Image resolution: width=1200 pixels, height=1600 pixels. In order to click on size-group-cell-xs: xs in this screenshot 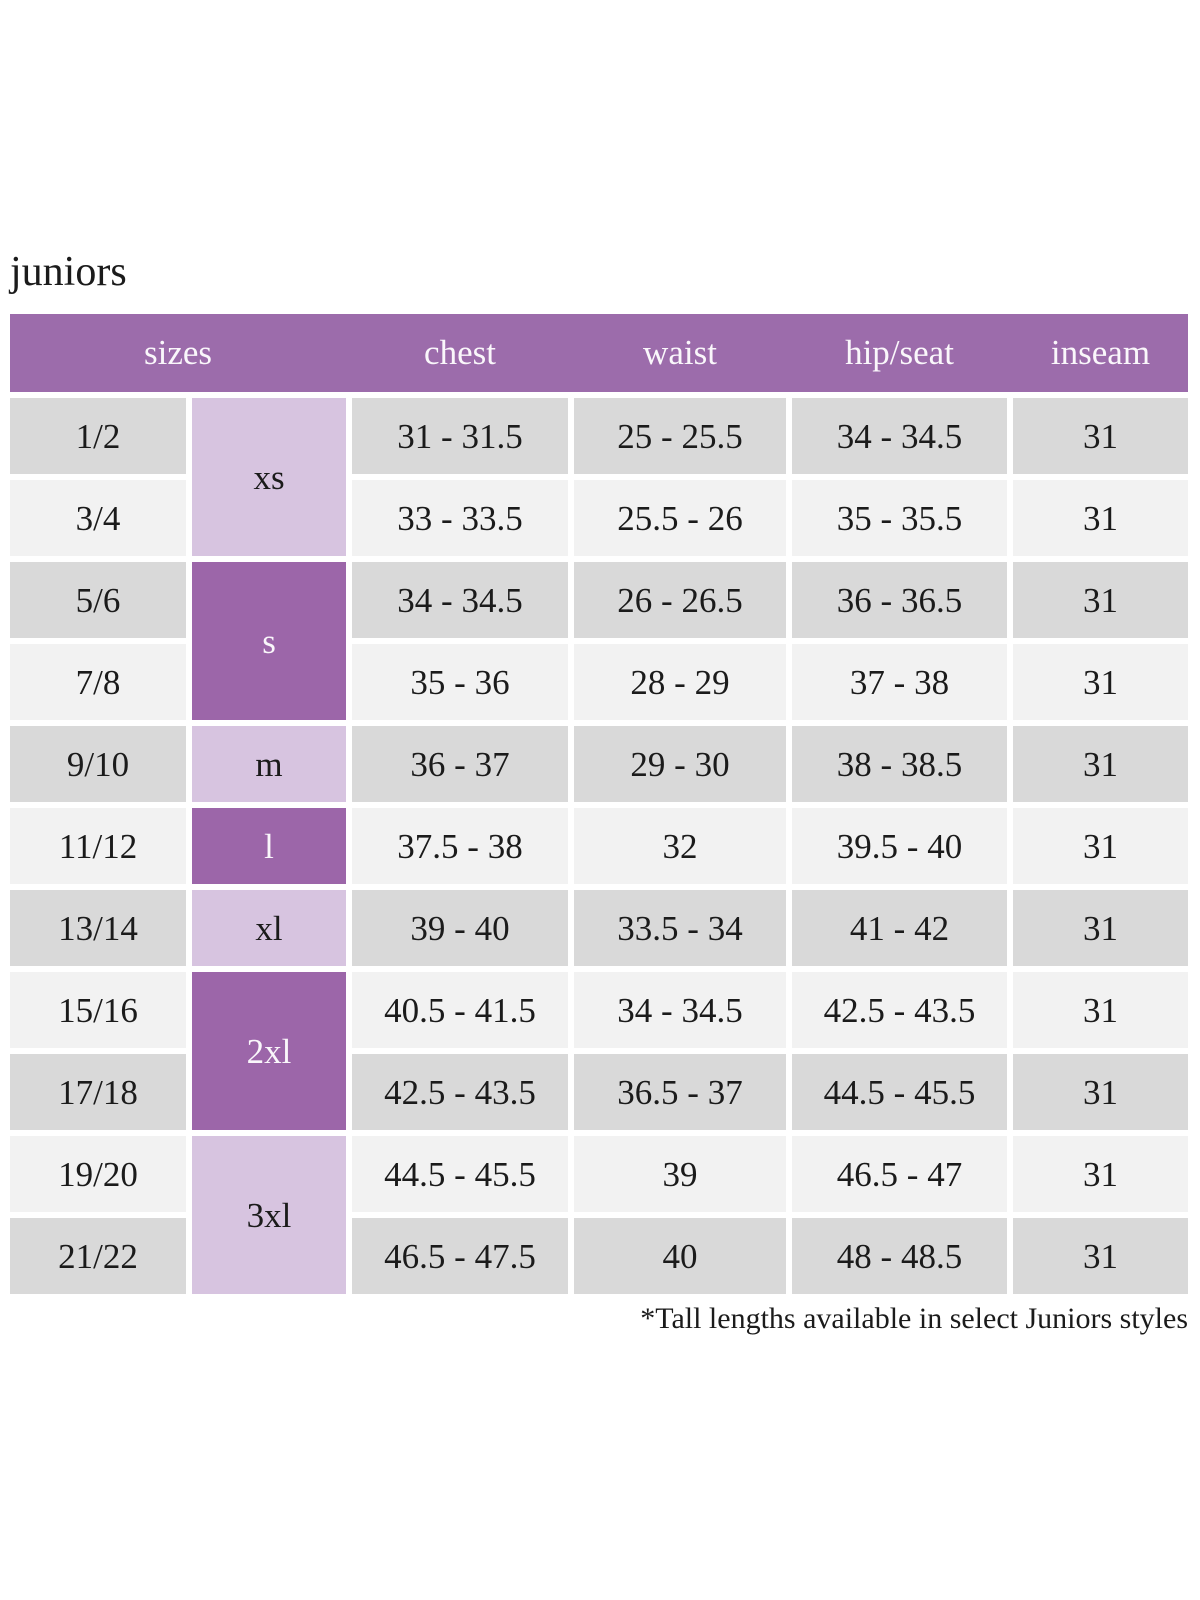, I will do `click(269, 477)`.